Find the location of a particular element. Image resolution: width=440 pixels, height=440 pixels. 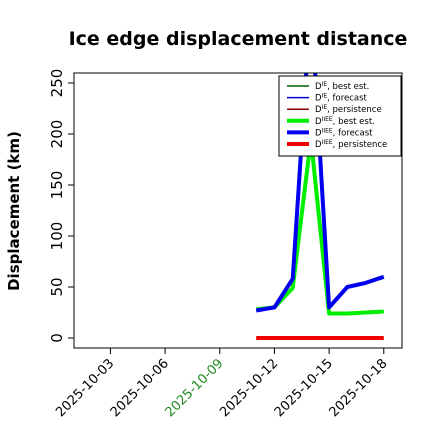

y-tick-label: 200 is located at coordinates (57, 134).